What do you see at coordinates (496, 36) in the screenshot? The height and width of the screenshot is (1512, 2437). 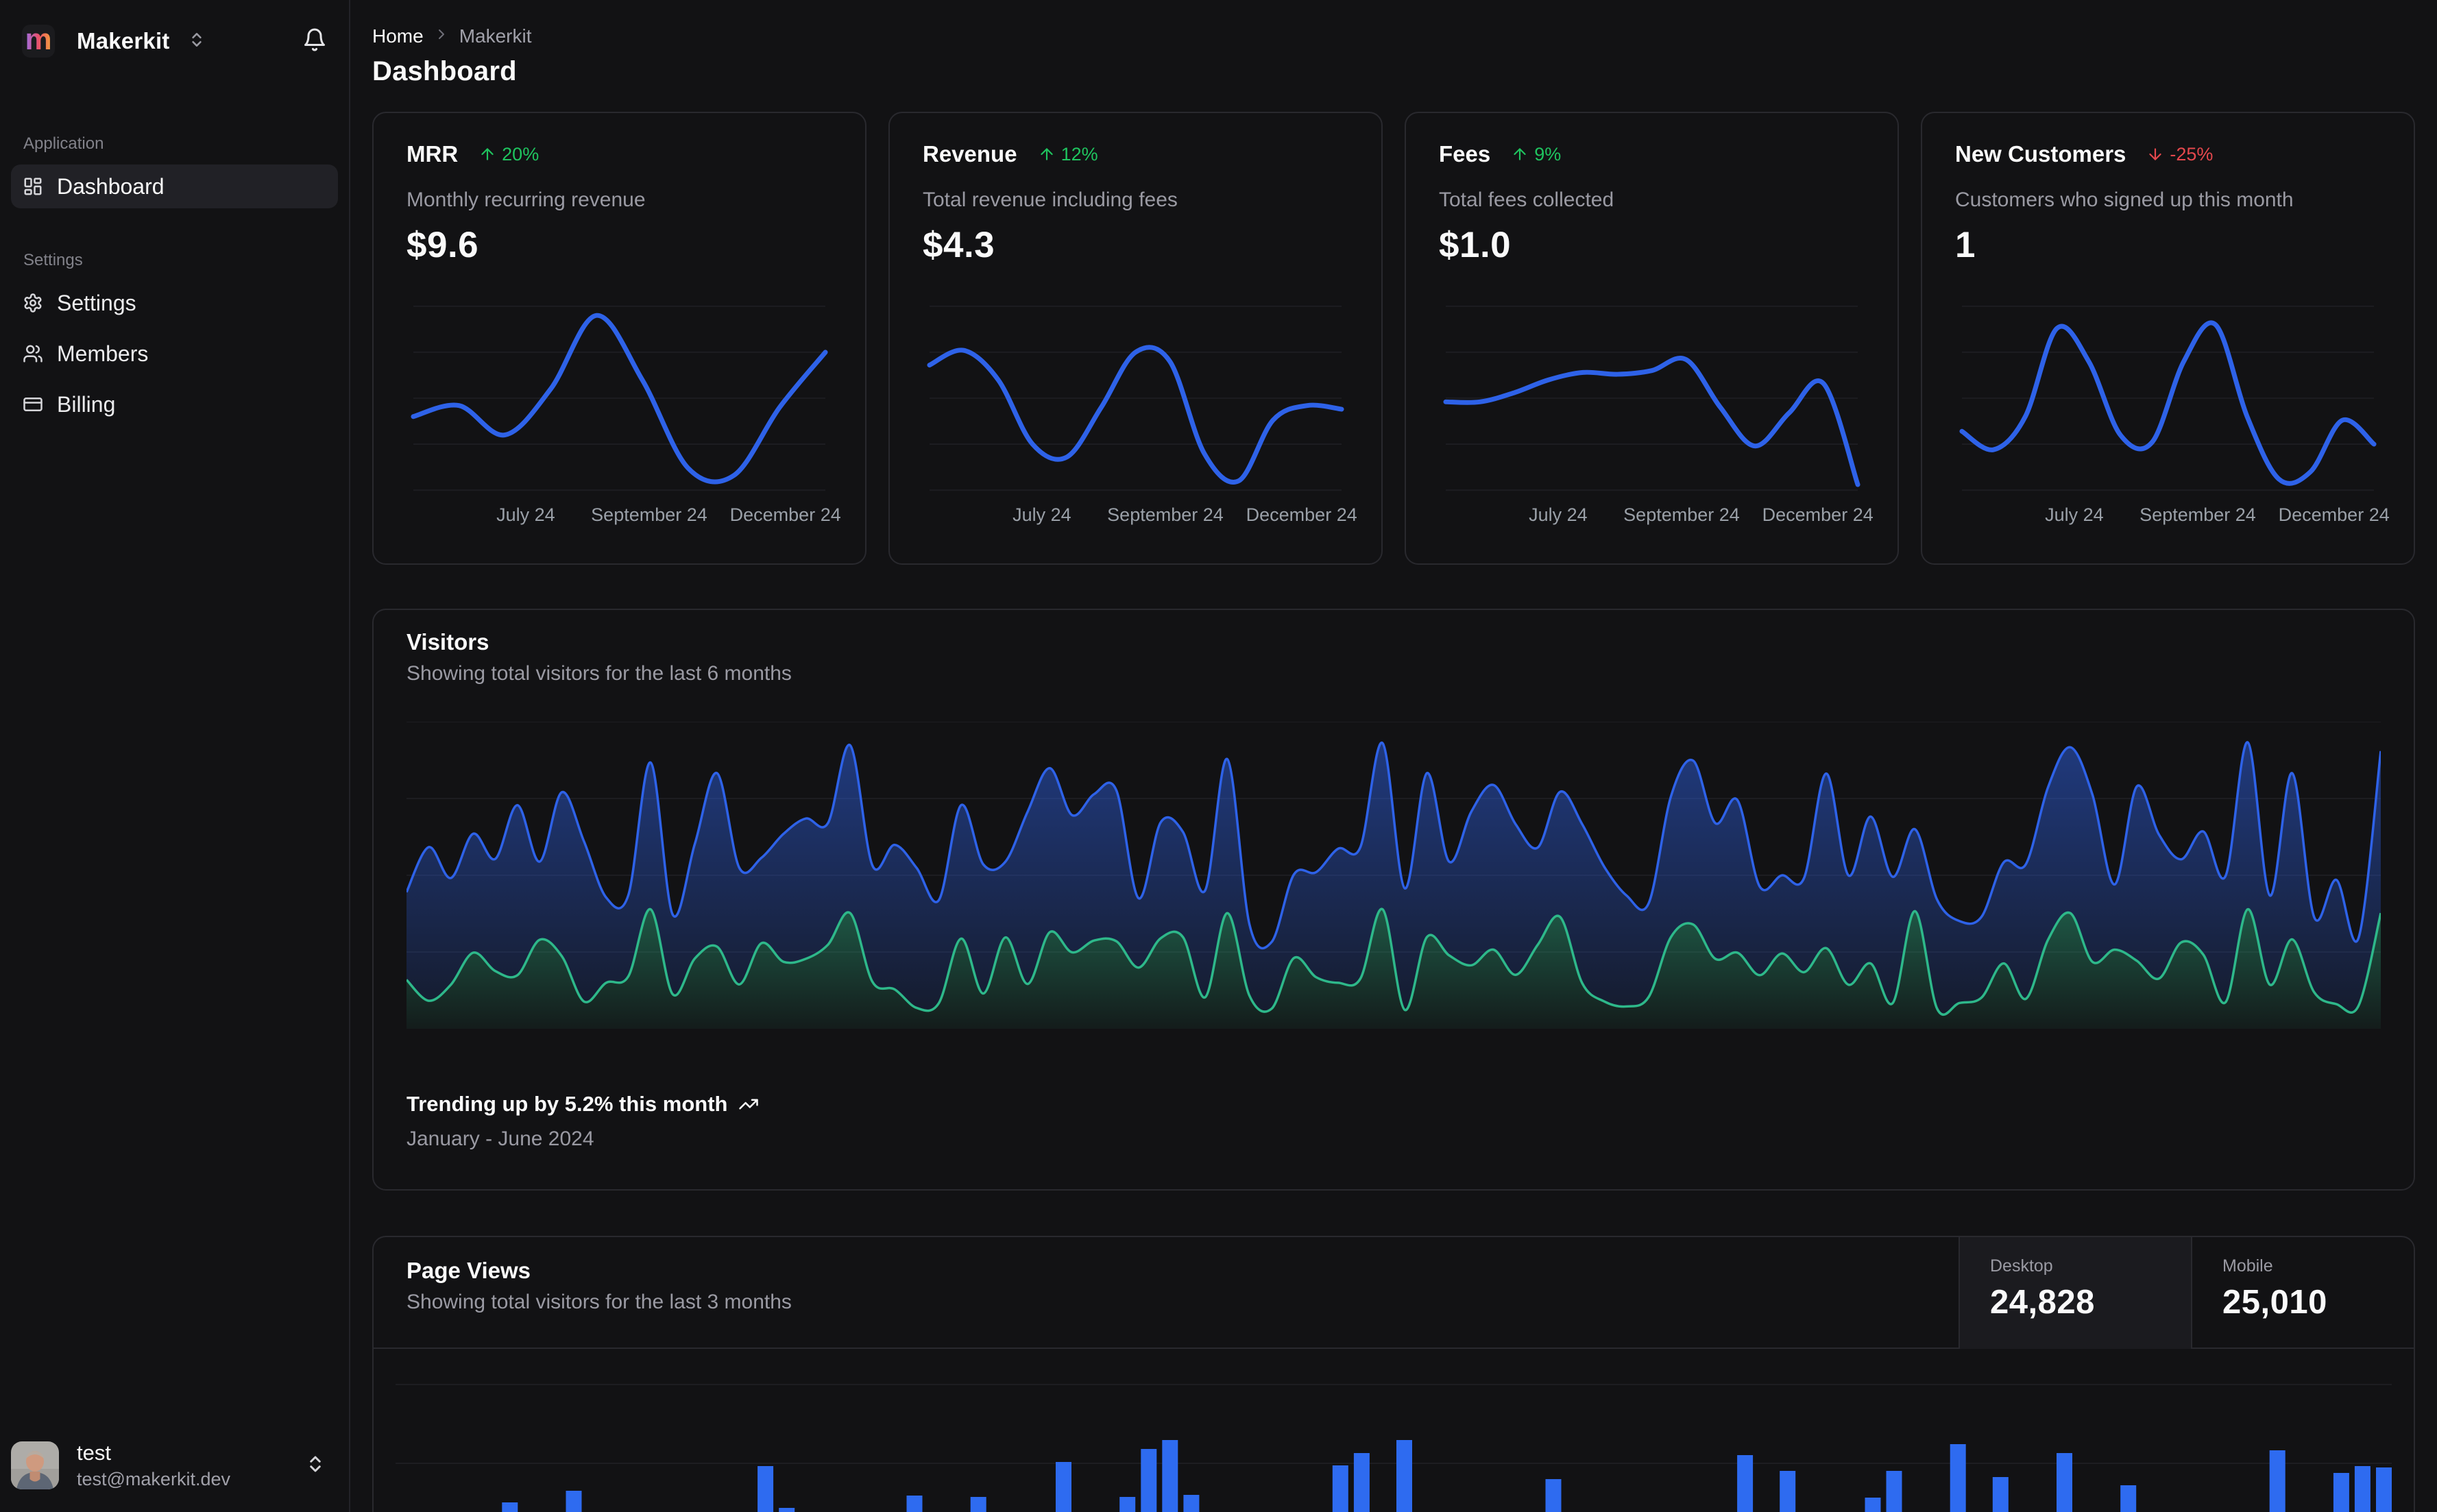 I see `breadcrumb-current: Makerkit` at bounding box center [496, 36].